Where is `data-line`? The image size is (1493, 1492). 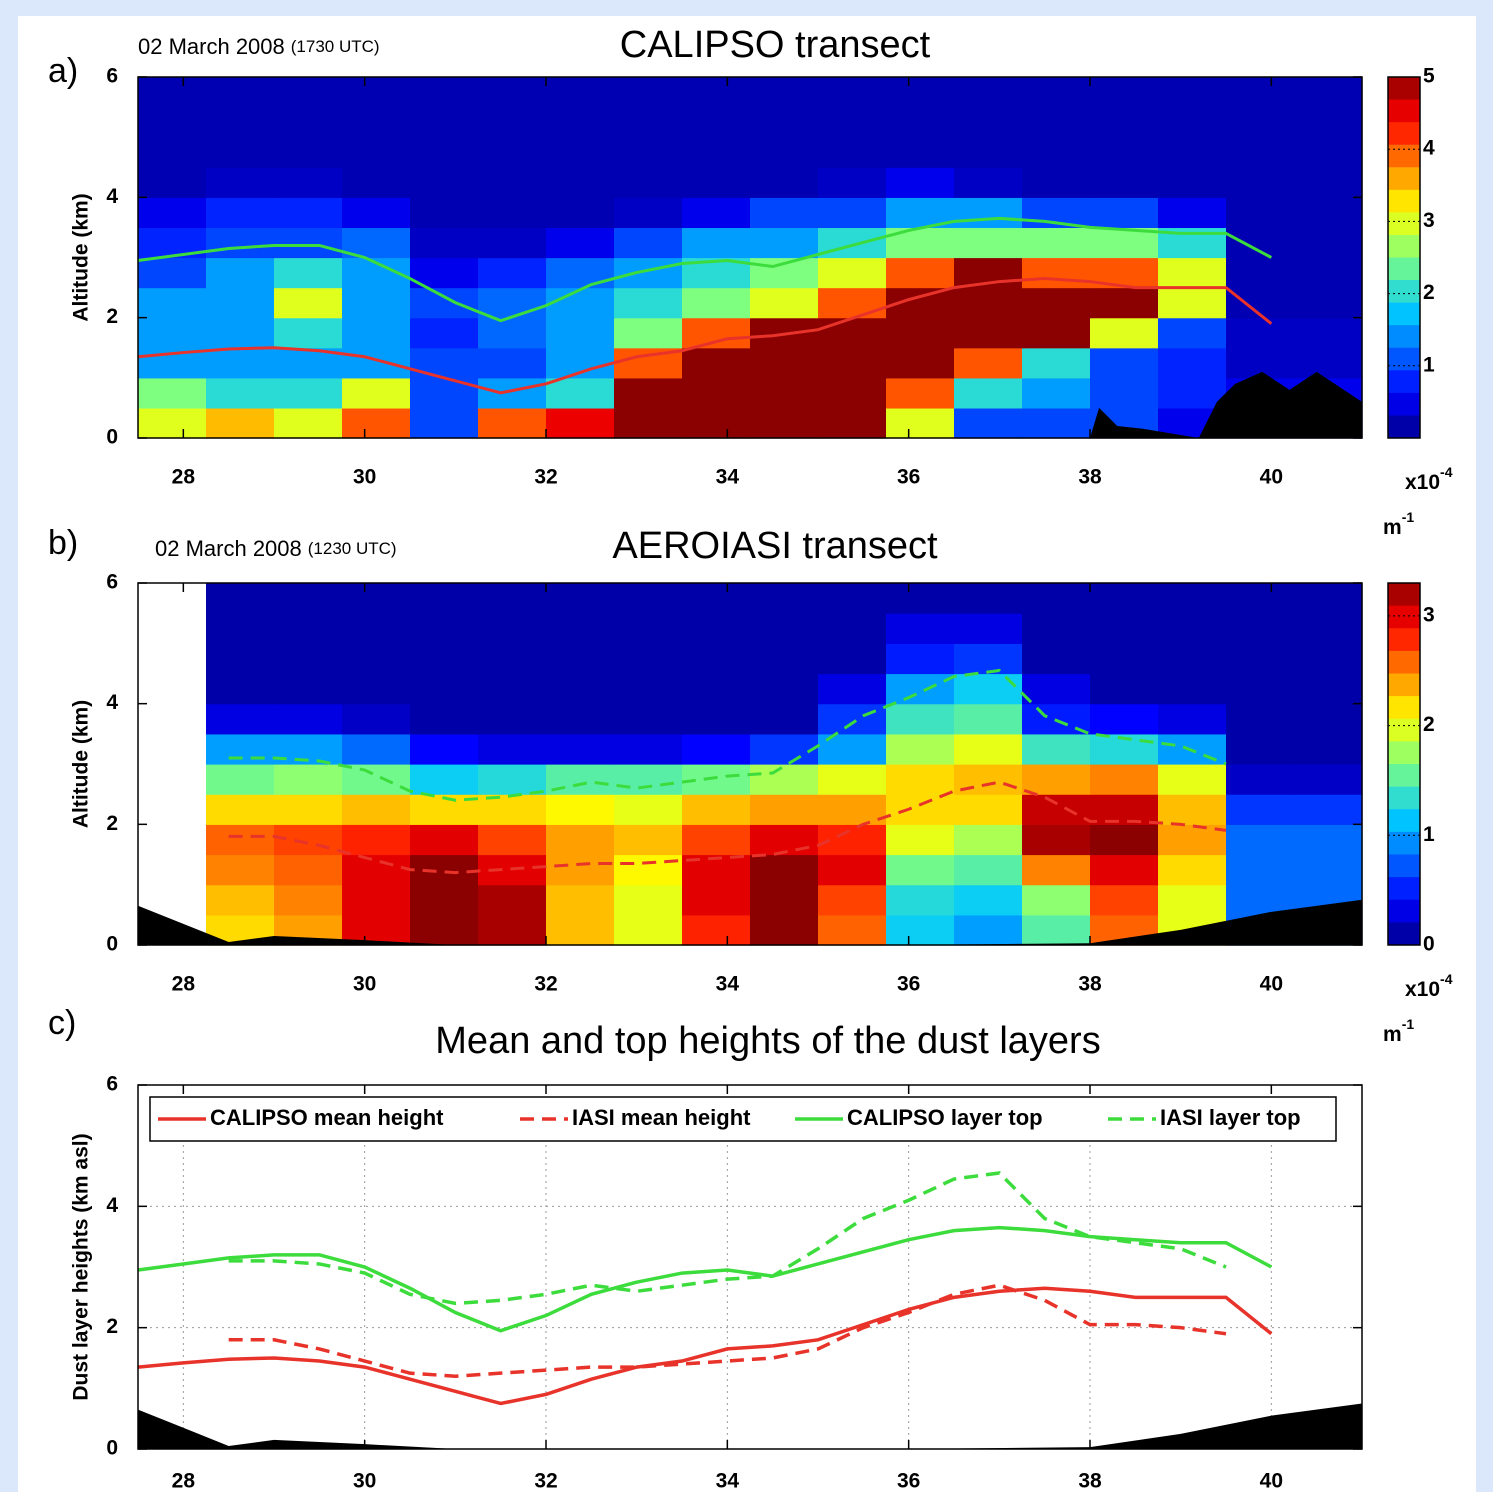 data-line is located at coordinates (705, 269).